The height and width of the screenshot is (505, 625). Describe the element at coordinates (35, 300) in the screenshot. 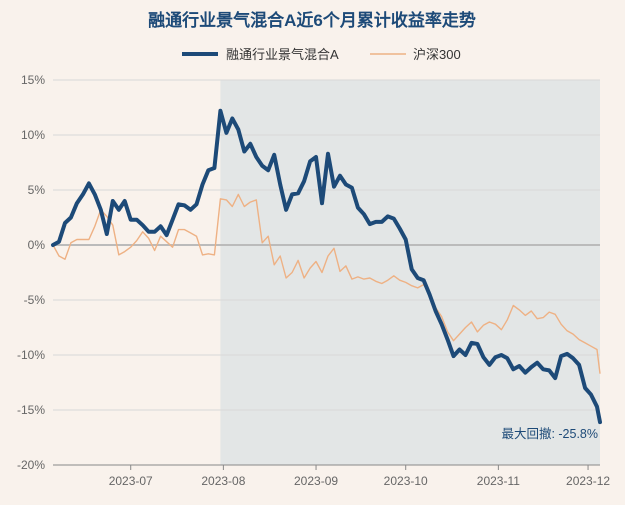

I see `y-tick-label: -5%` at that location.